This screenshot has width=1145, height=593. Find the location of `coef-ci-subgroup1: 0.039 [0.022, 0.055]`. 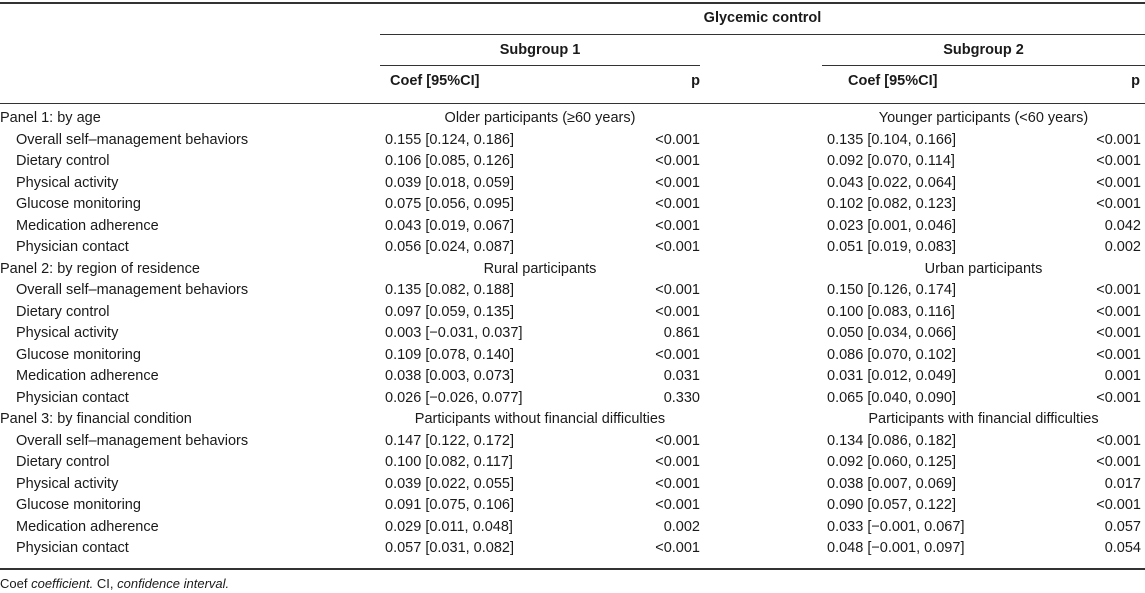

coef-ci-subgroup1: 0.039 [0.022, 0.055] is located at coordinates (449, 483).